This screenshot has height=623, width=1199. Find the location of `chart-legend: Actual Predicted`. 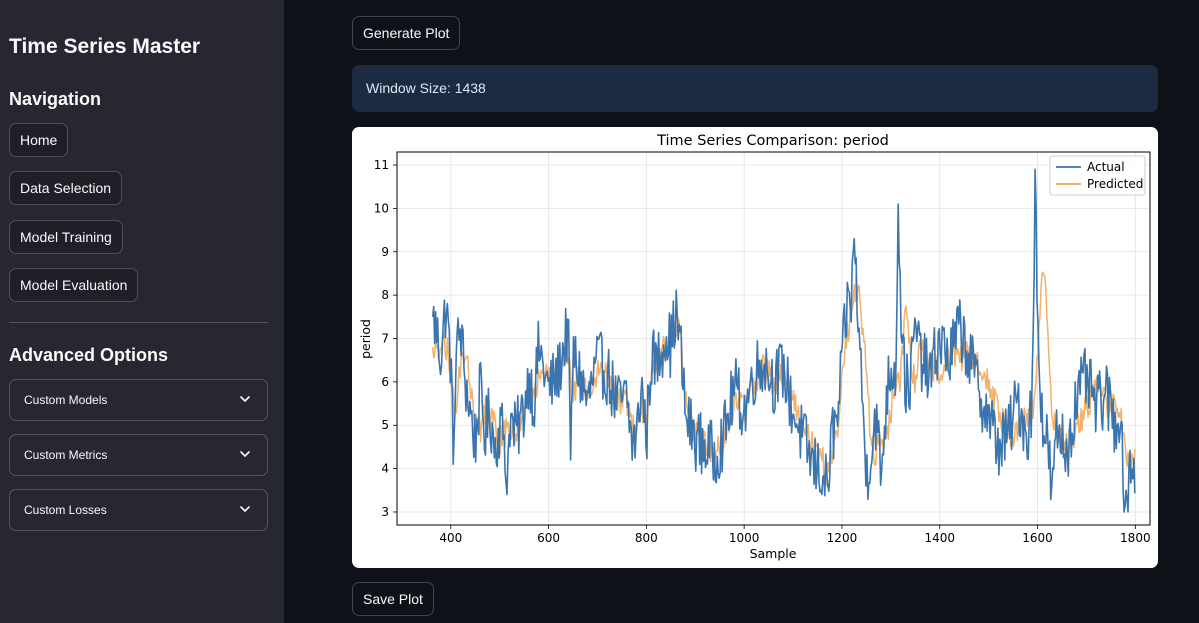

chart-legend: Actual Predicted is located at coordinates (1097, 175).